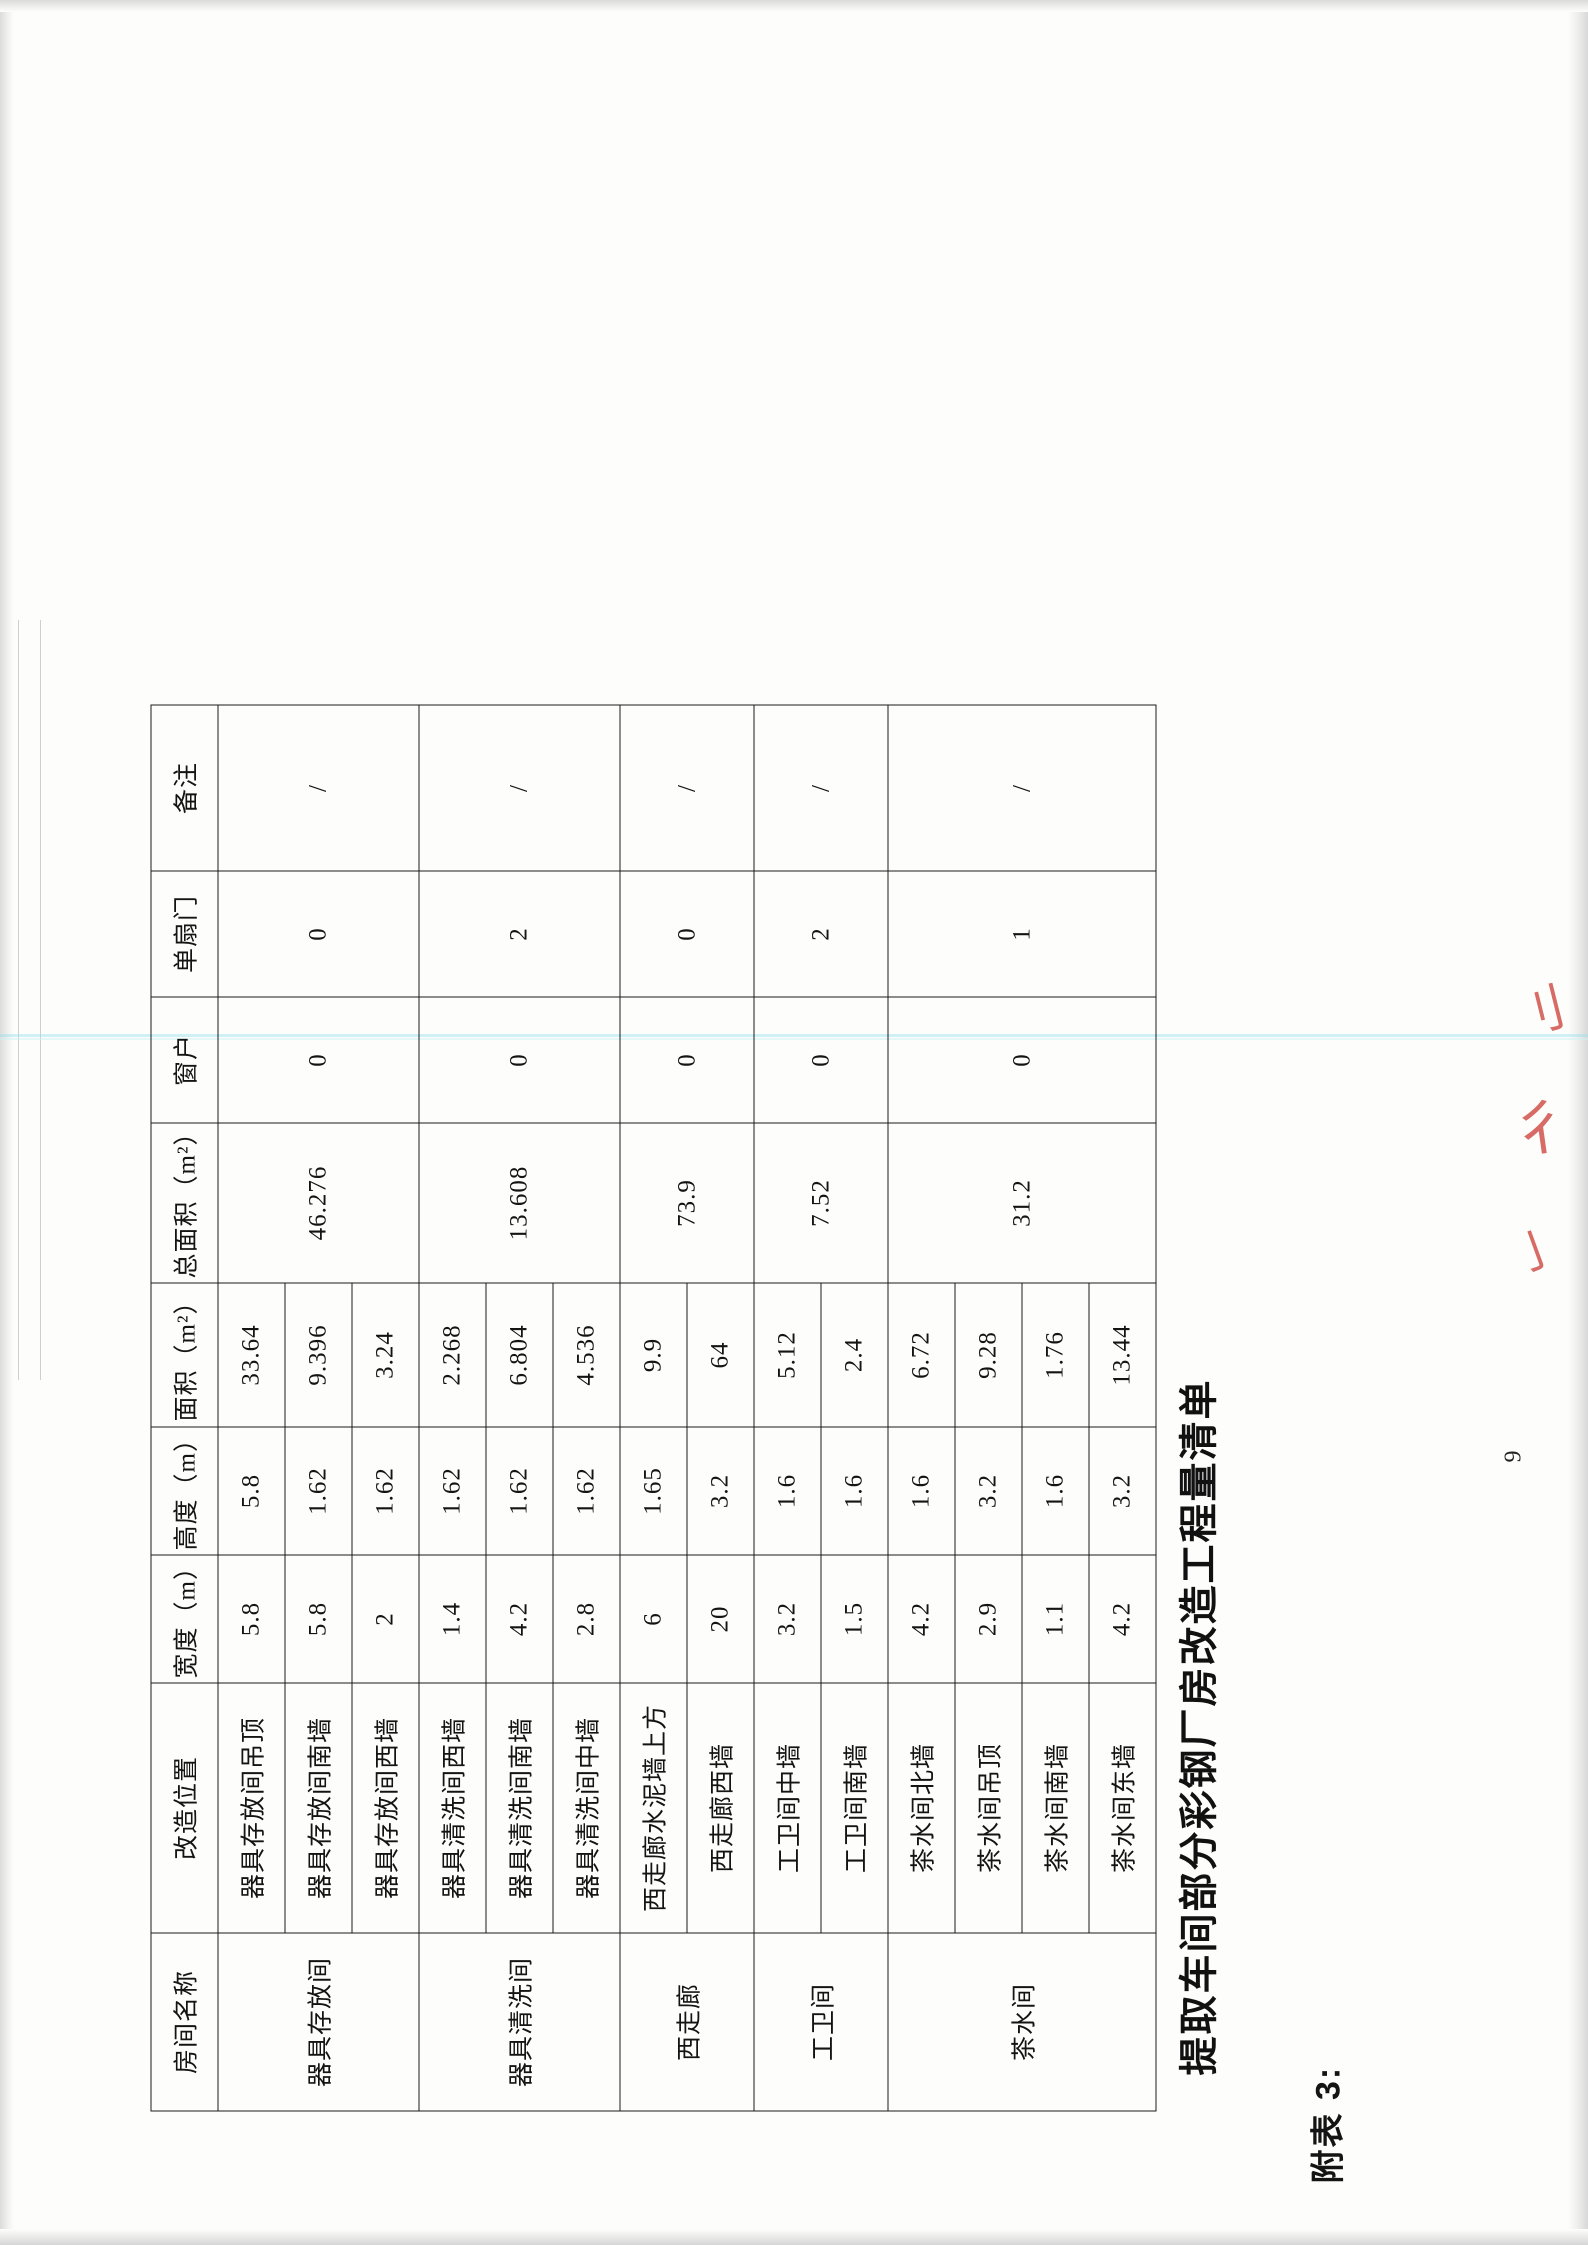 The height and width of the screenshot is (2245, 1588). I want to click on cell-width: 1.1, so click(1055, 1618).